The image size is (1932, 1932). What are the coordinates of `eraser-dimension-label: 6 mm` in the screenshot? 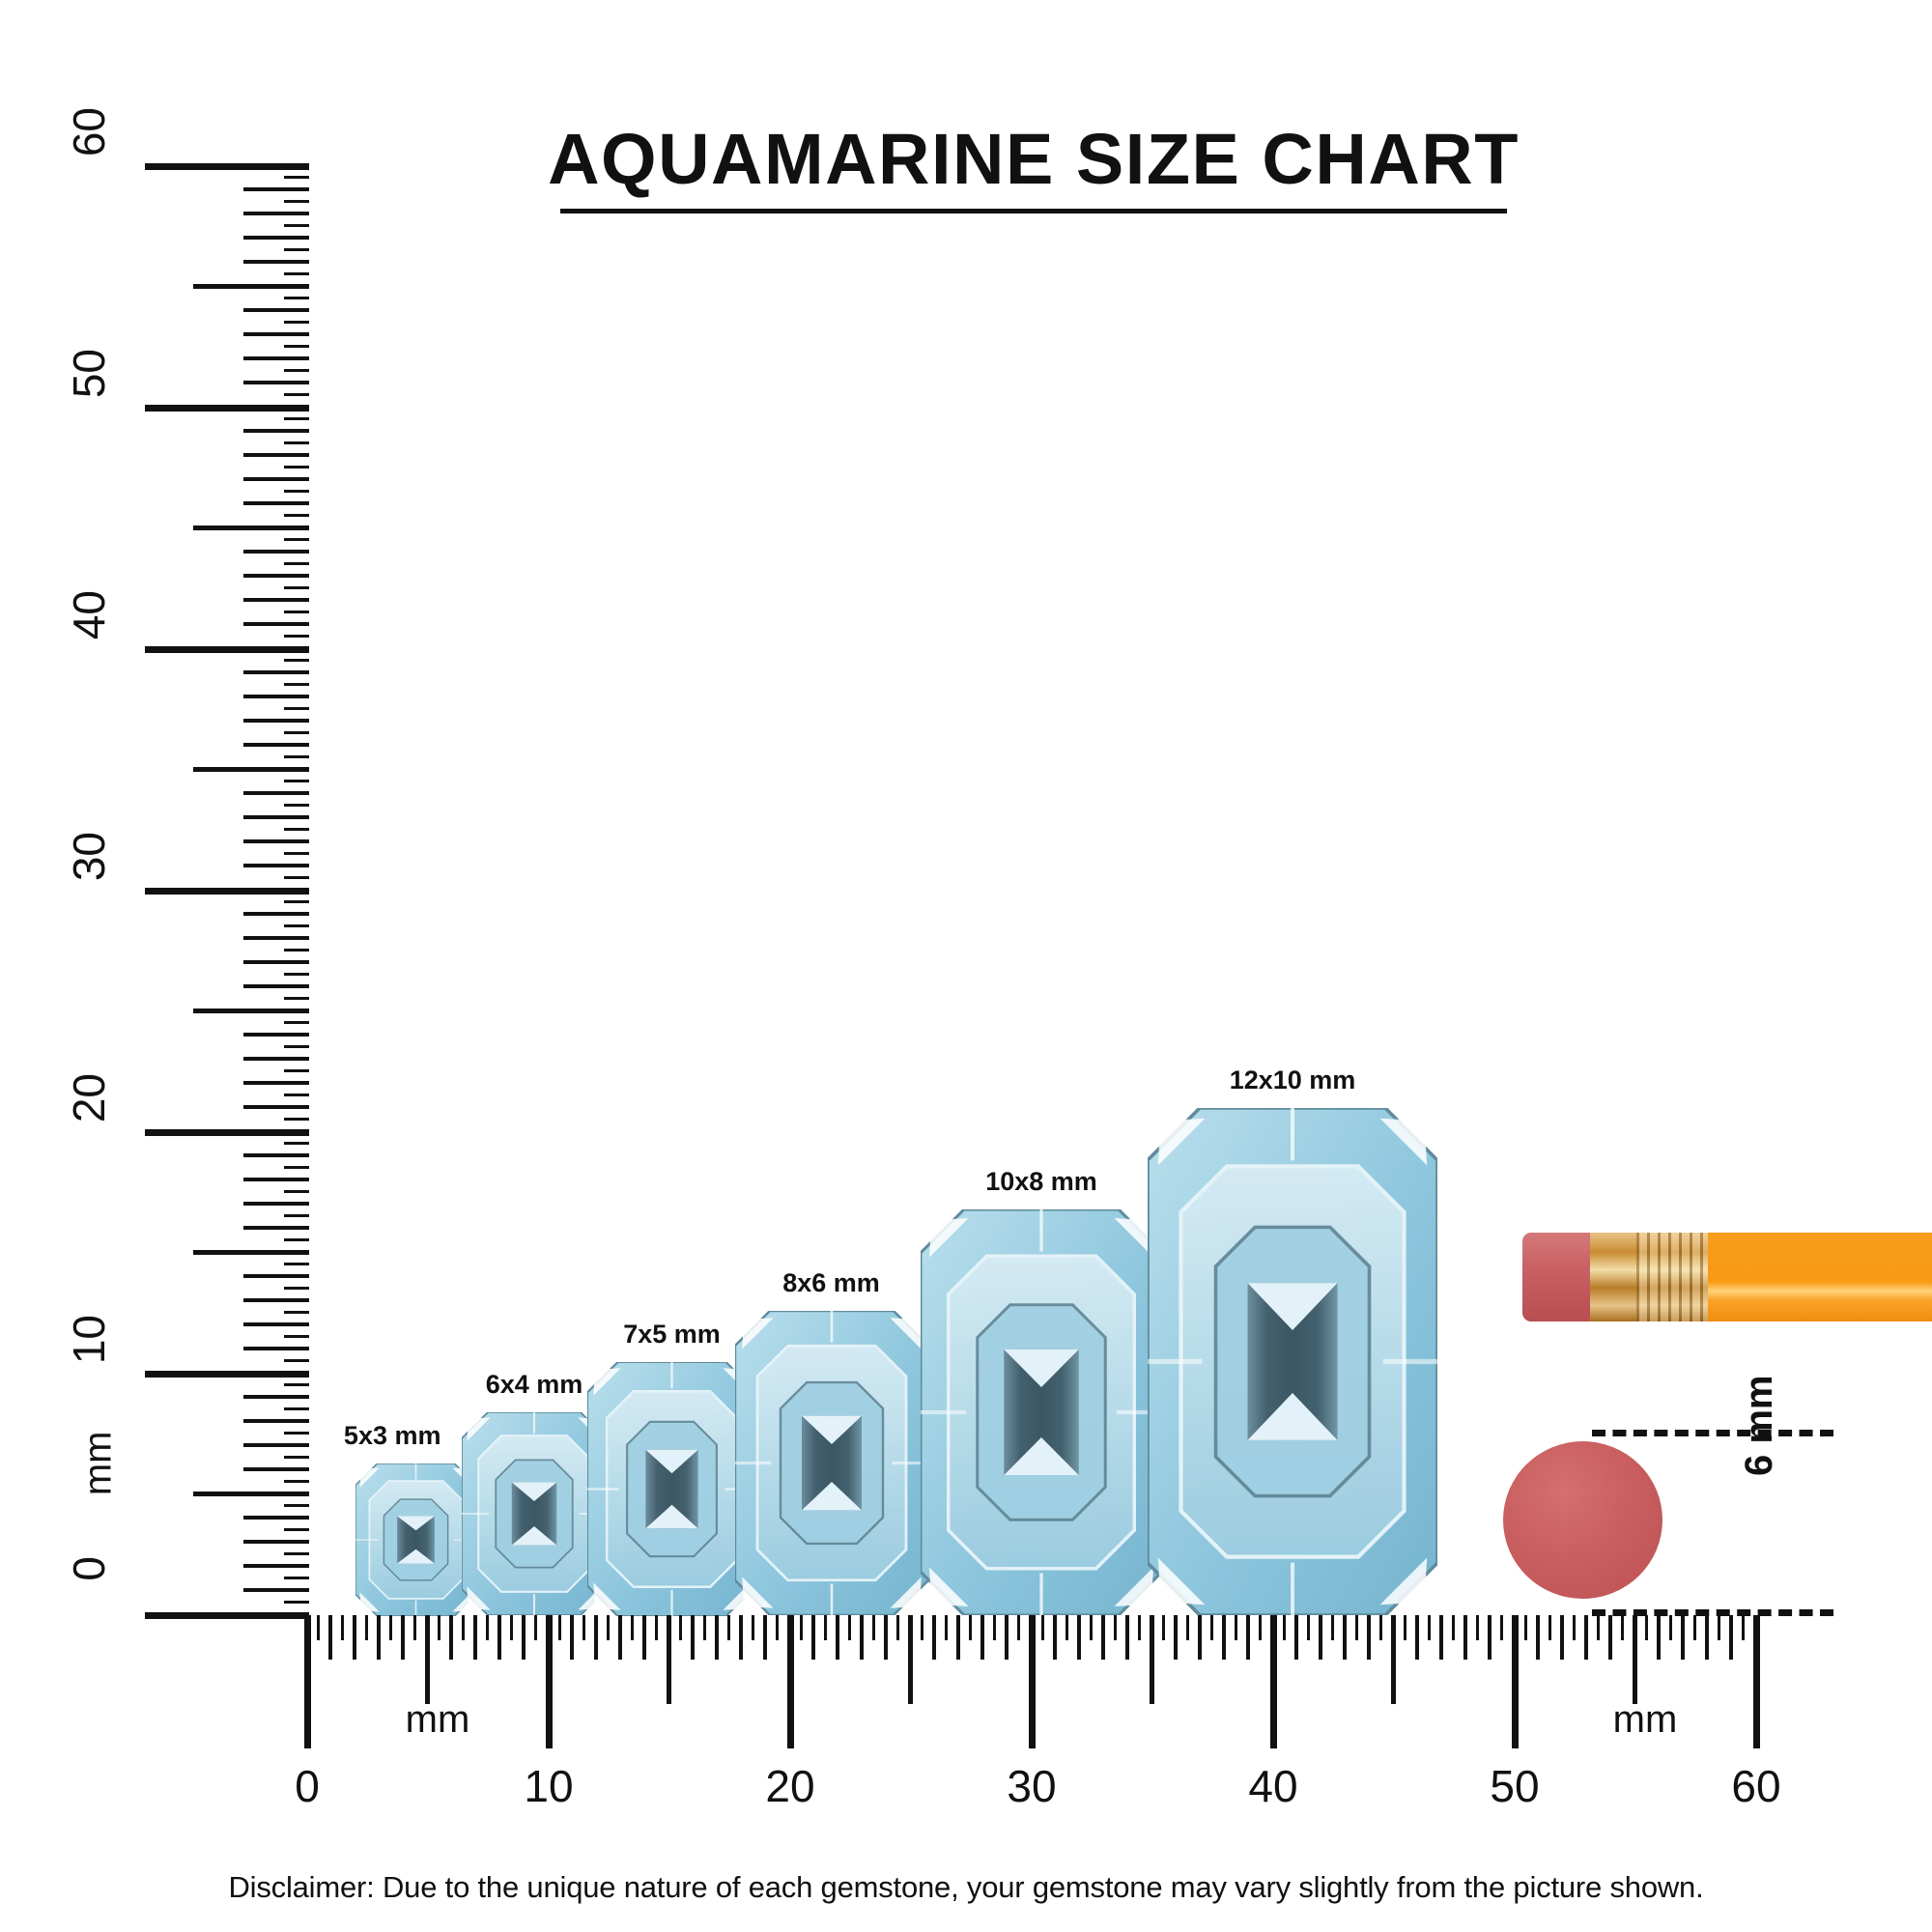 It's located at (1759, 1426).